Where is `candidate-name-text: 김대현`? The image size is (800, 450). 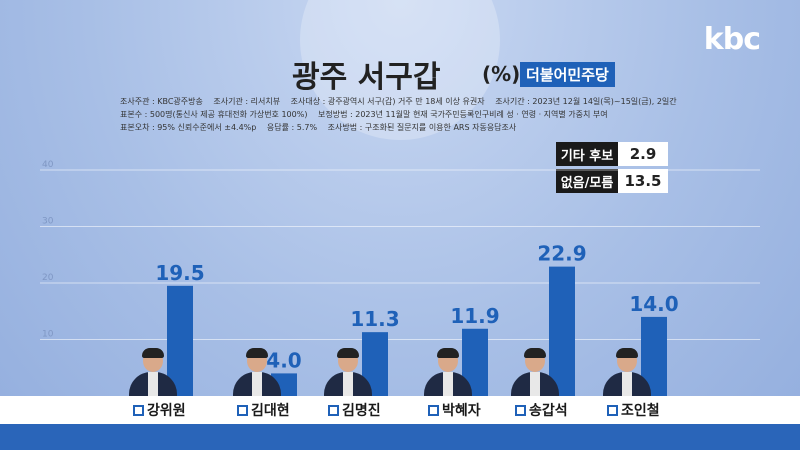
candidate-name-text: 김대현 is located at coordinates (270, 411).